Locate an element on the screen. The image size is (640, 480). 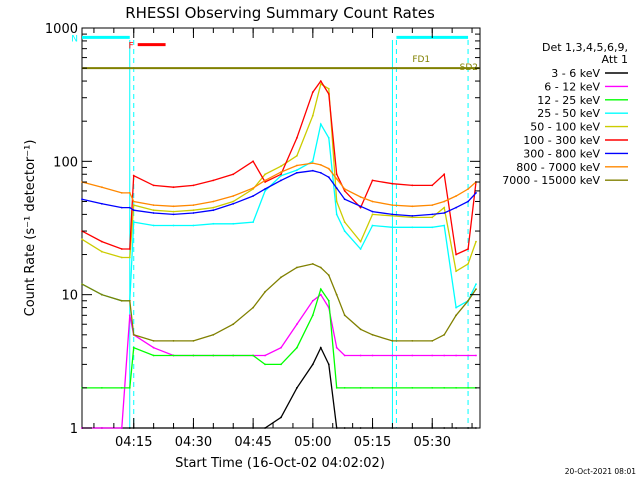
legend-label: 800 - 7000 keV is located at coordinates (558, 167).